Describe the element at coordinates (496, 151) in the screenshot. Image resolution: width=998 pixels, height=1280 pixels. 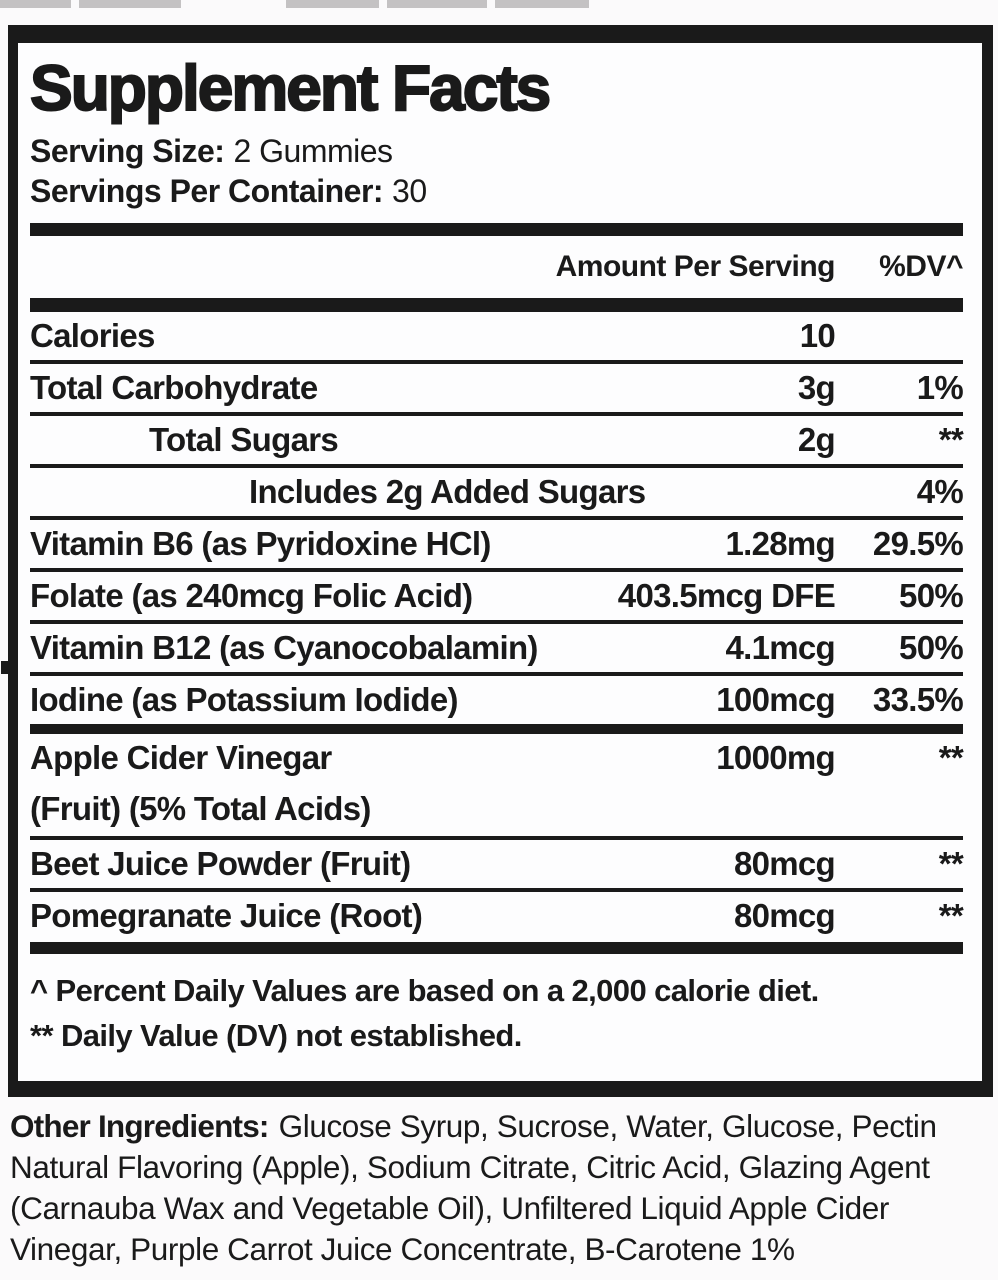
I see `serving-size-line: Serving Size: 2 Gummies` at that location.